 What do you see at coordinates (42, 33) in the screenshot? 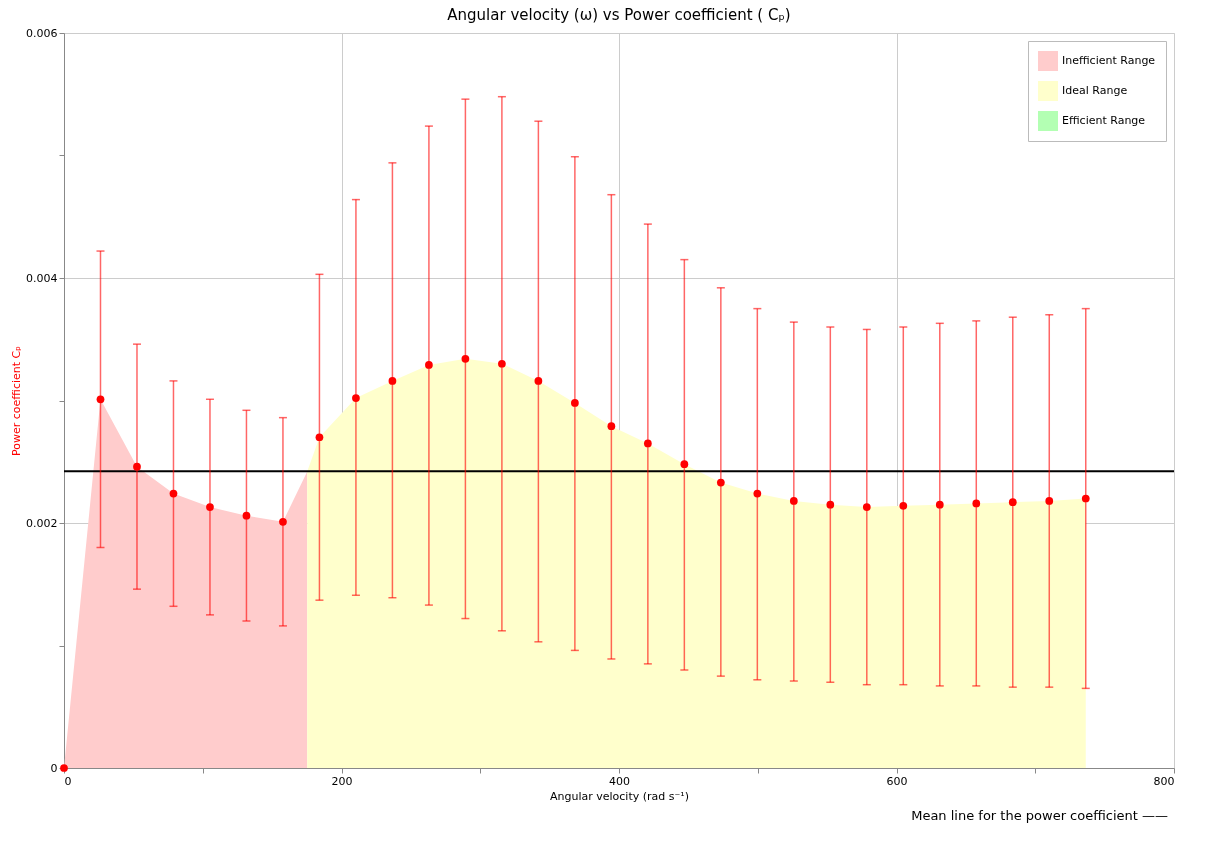
I see `y-tick-label: 0.006` at bounding box center [42, 33].